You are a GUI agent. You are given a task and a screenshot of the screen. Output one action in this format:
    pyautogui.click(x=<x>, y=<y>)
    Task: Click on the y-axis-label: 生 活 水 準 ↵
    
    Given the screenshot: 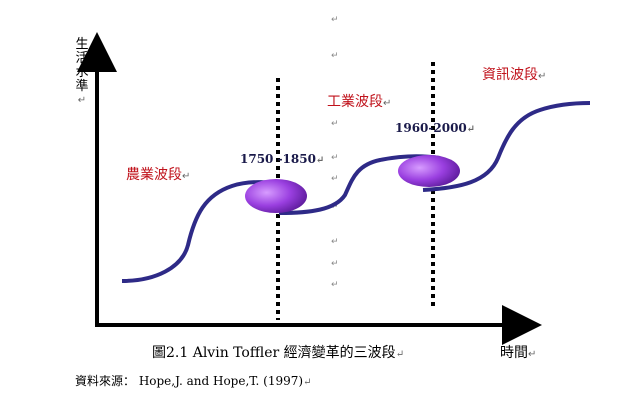 What is the action you would take?
    pyautogui.click(x=82, y=73)
    